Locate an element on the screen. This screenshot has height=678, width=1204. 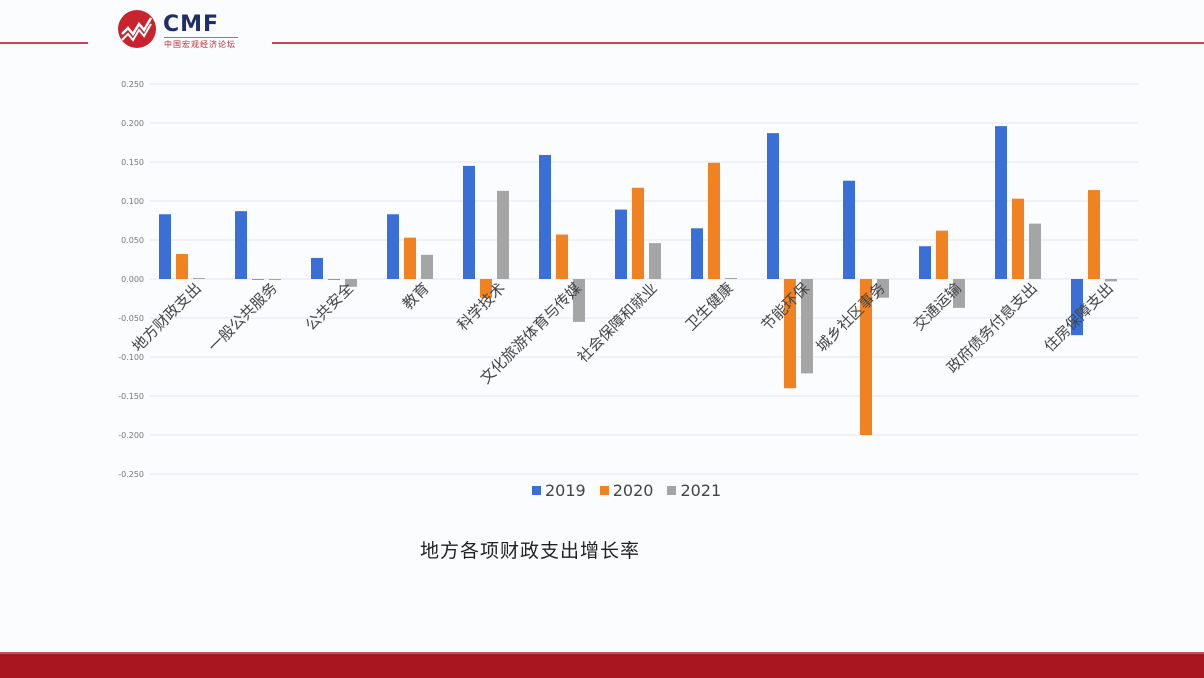
chart-legend: 2019 2020 2021 is located at coordinates (626, 490).